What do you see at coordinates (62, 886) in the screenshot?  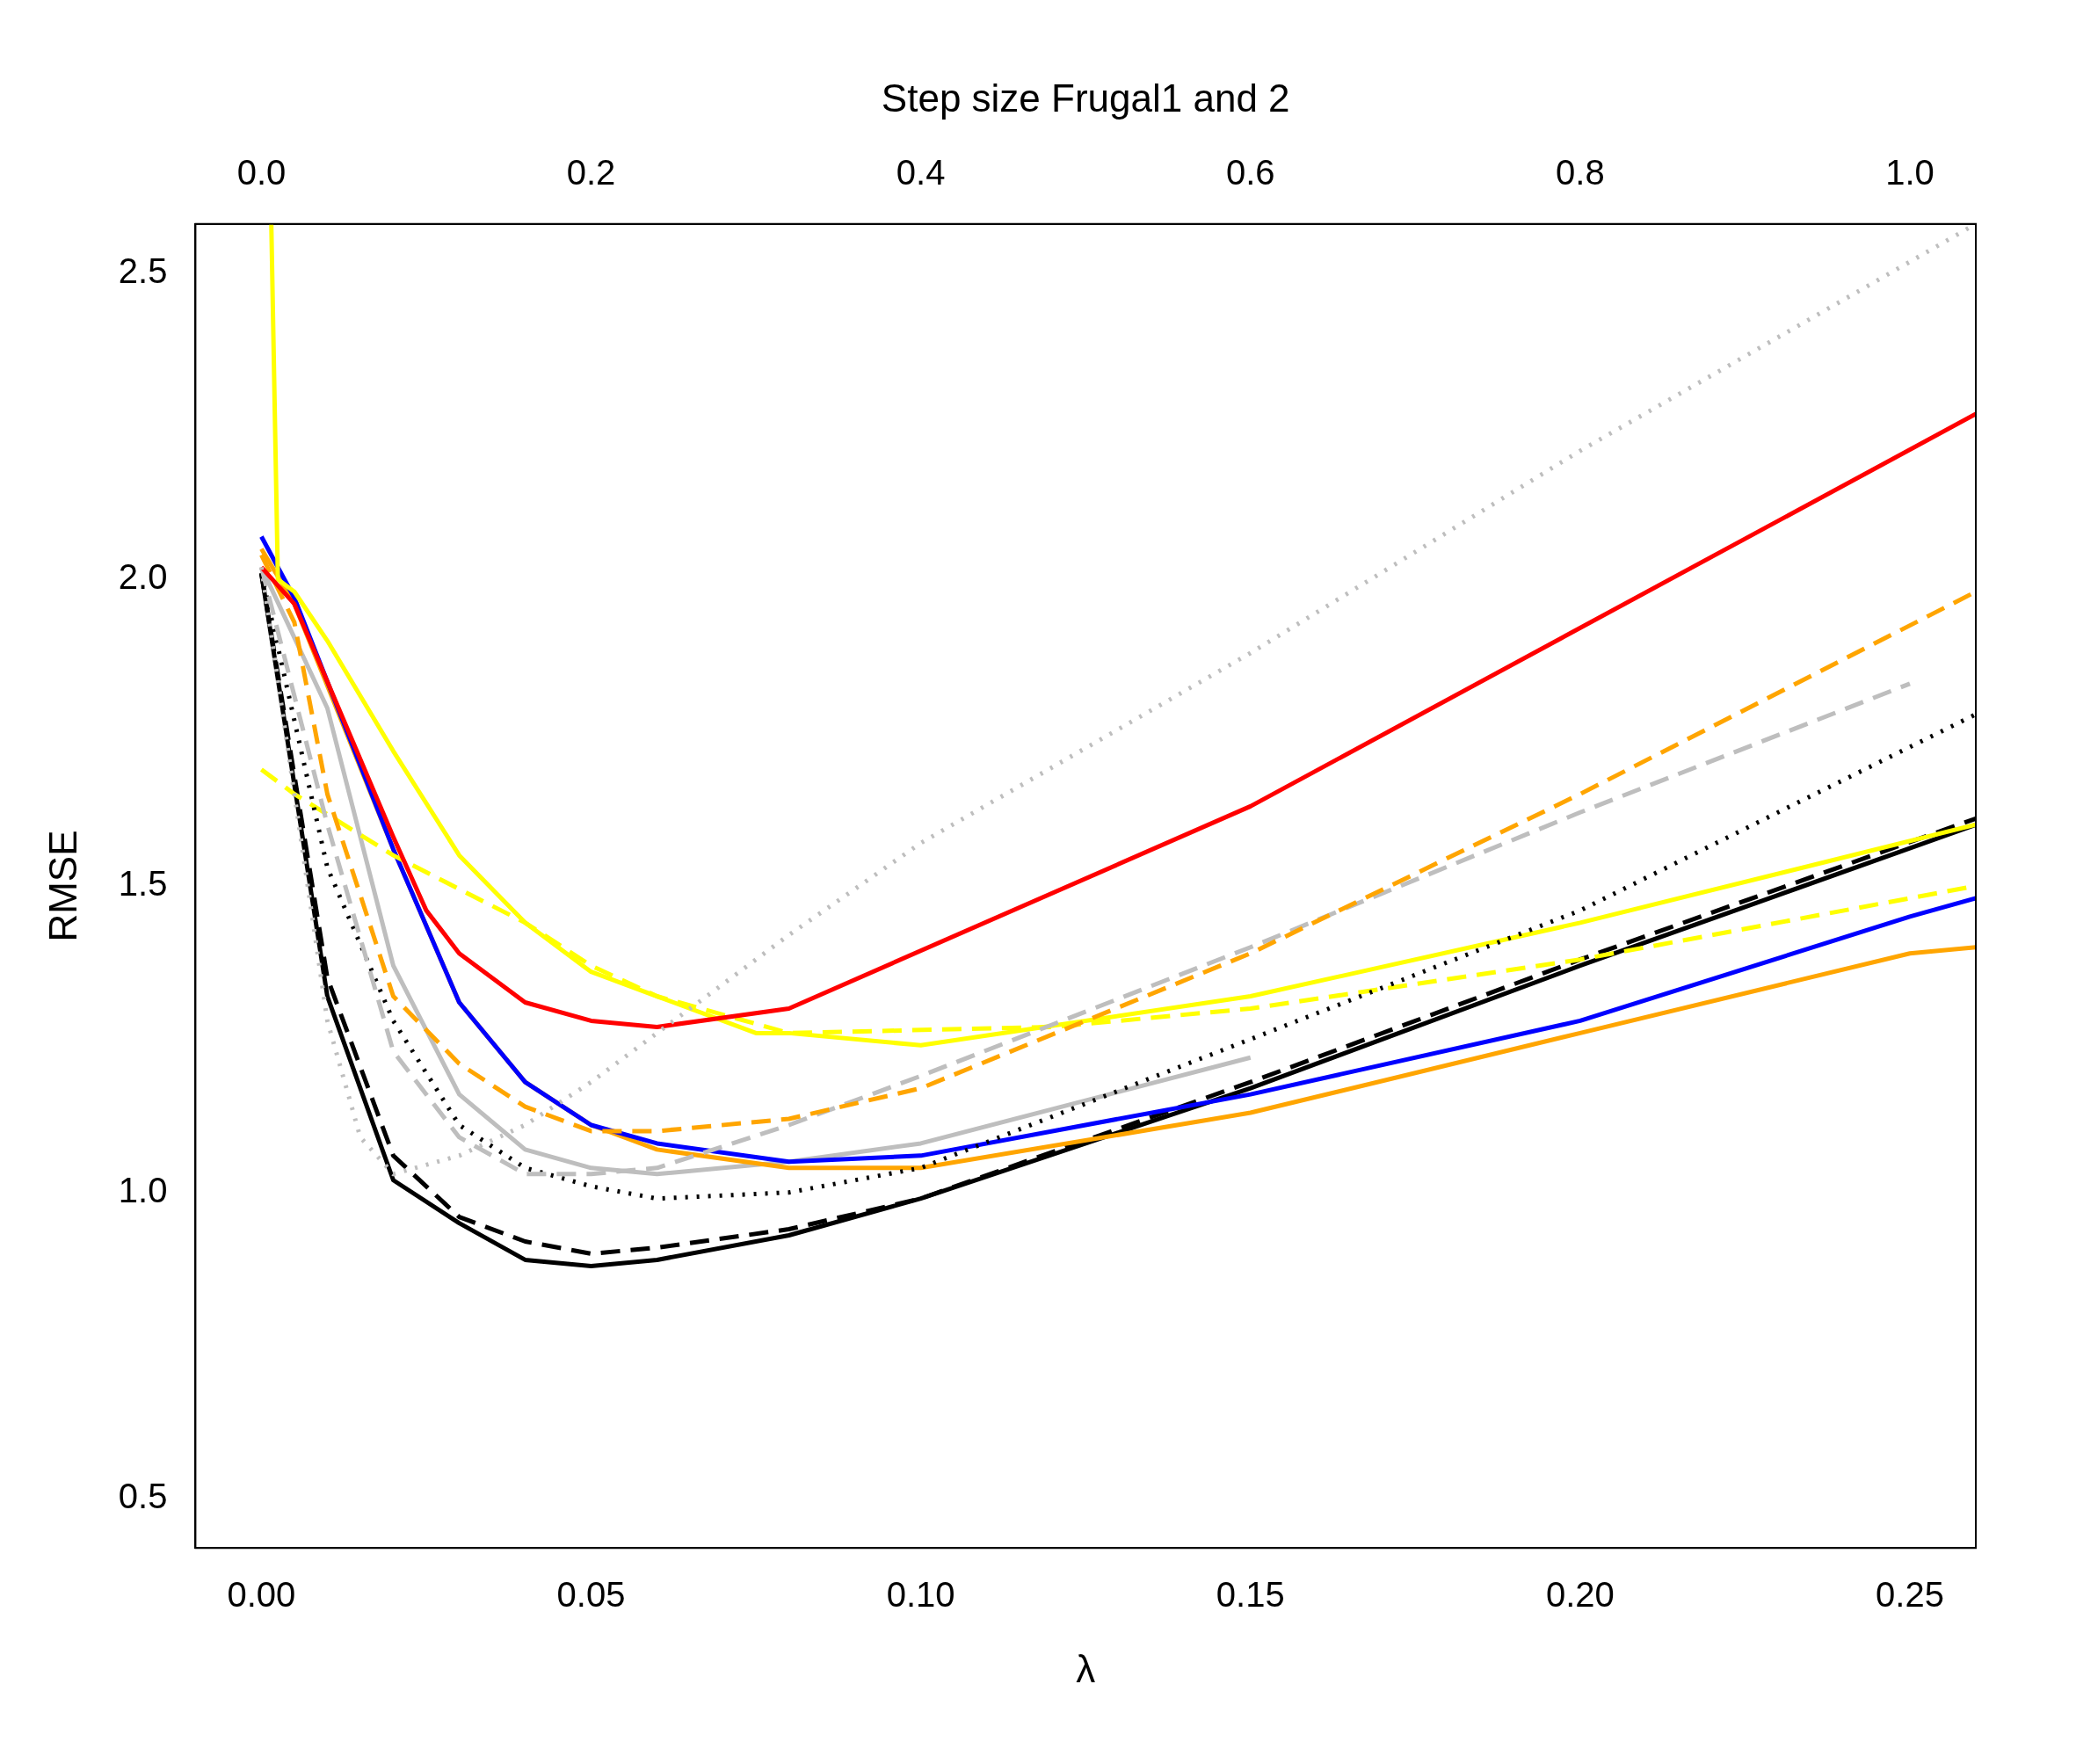 I see `y-axis-title: RMSE` at bounding box center [62, 886].